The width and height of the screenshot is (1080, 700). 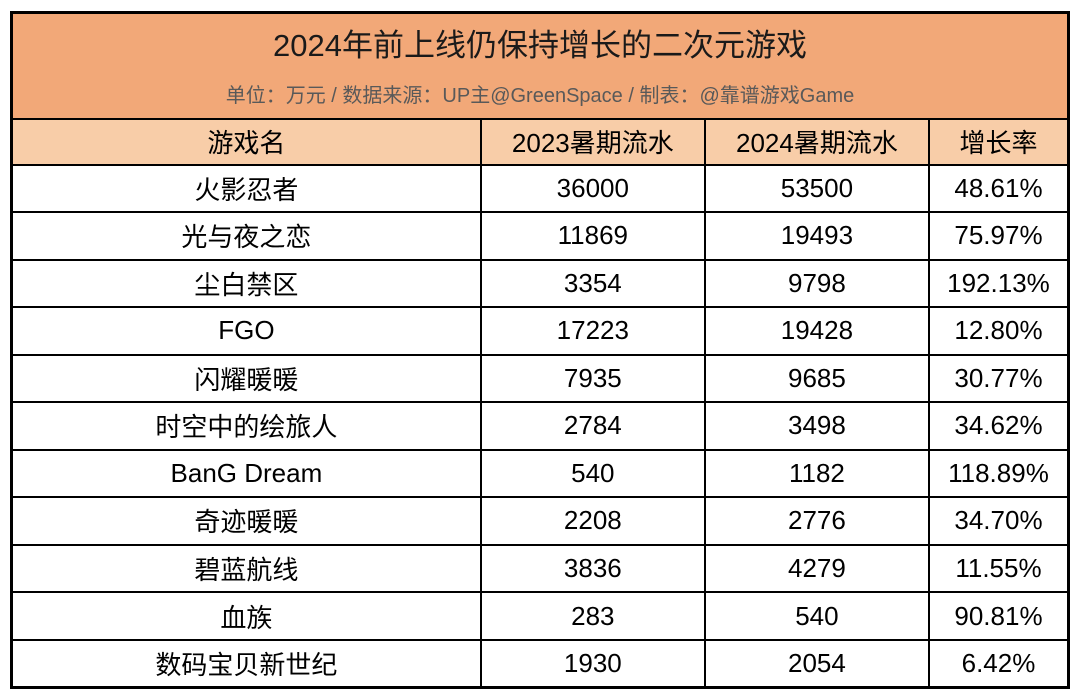 I want to click on growth-rate-cell: 118.89%, so click(x=998, y=473).